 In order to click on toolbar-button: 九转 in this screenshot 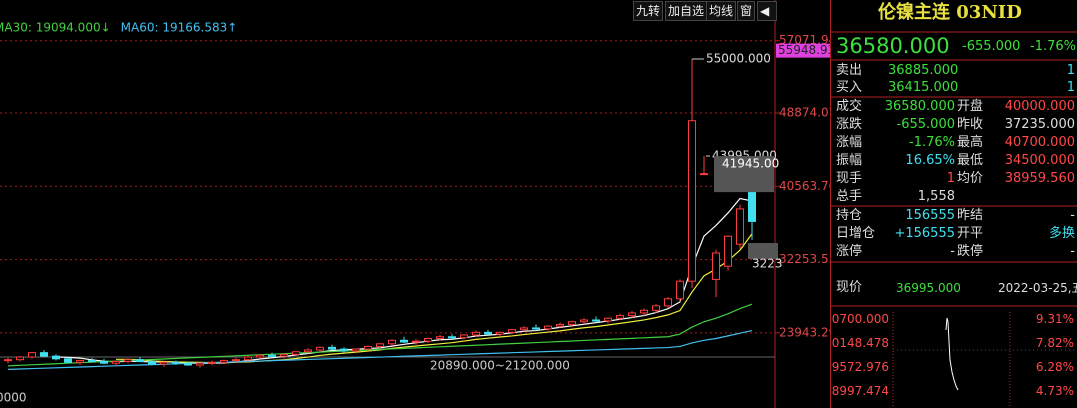, I will do `click(648, 11)`.